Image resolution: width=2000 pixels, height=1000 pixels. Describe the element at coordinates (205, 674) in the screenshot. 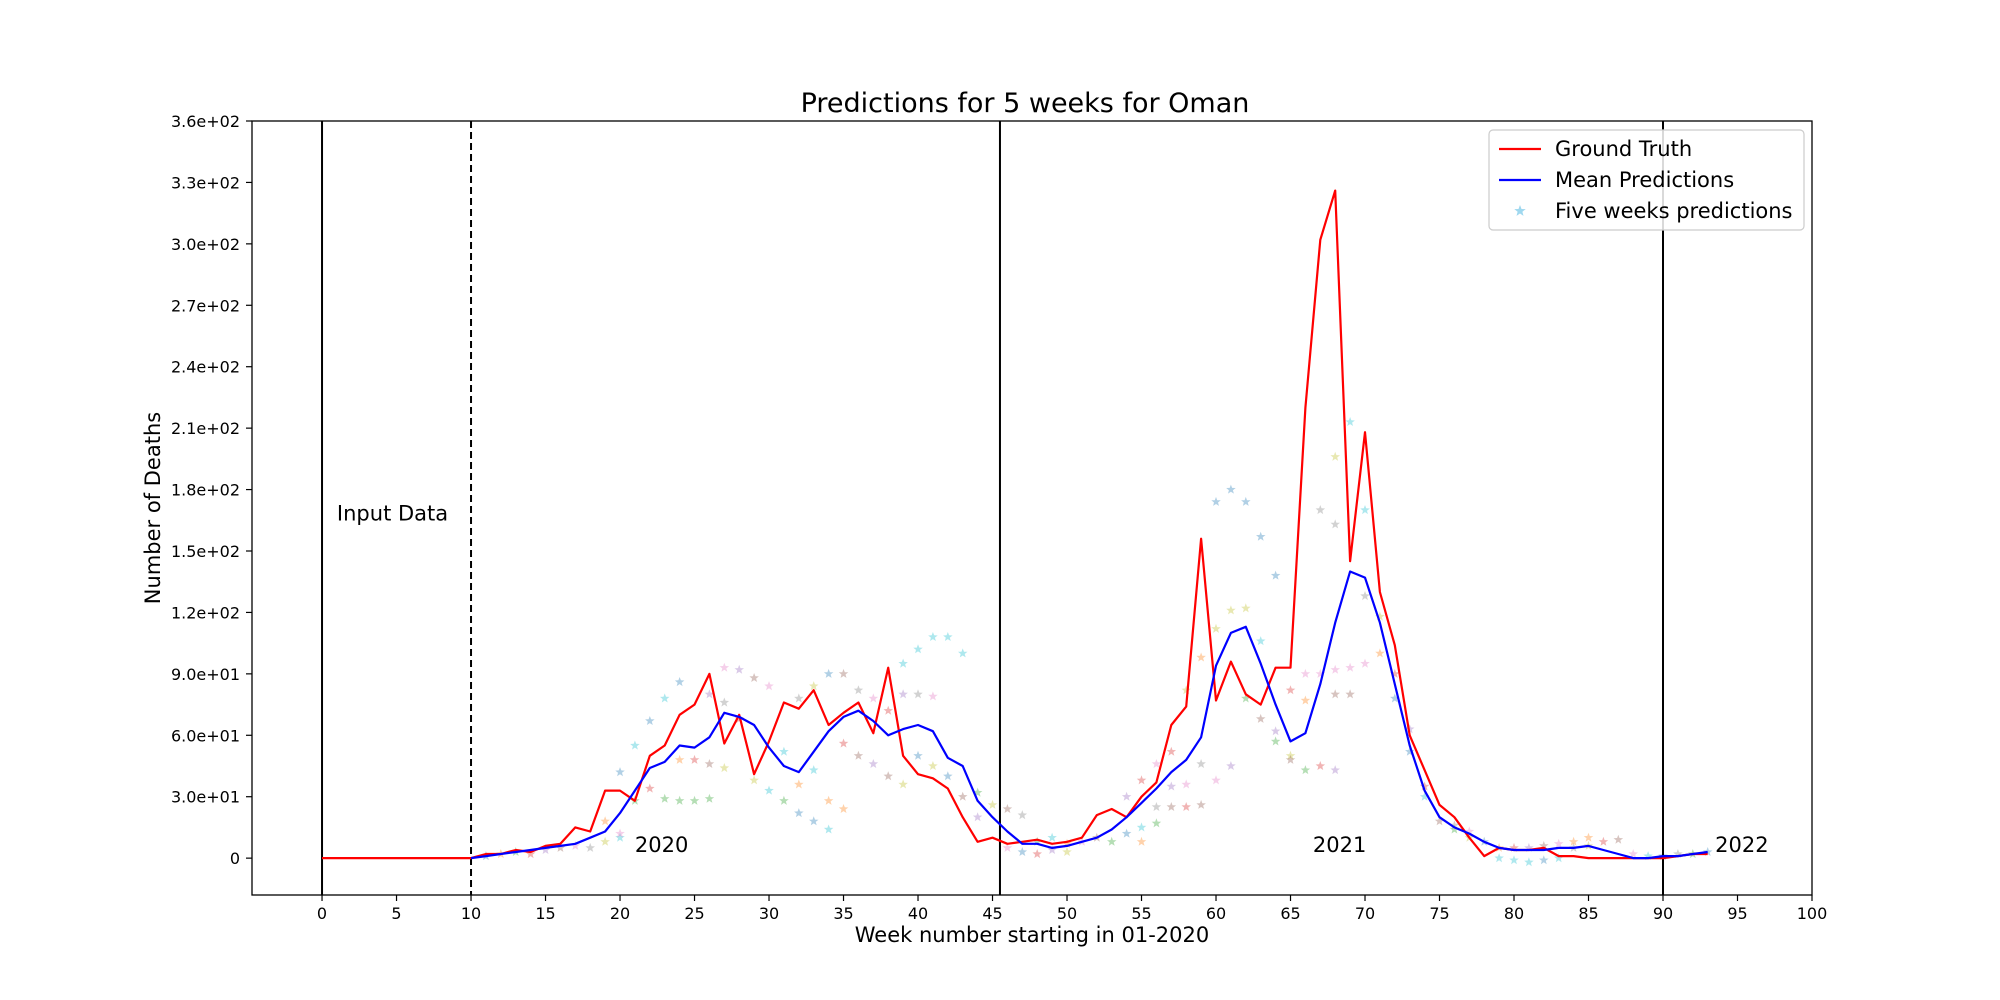

I see `y-tick-label: 9.0e+01` at that location.